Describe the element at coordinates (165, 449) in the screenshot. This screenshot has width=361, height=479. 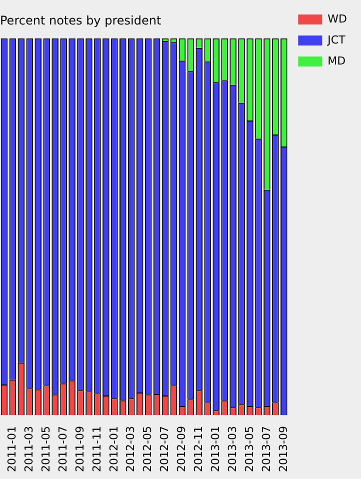
I see `x-tick-label: 2012-07` at that location.